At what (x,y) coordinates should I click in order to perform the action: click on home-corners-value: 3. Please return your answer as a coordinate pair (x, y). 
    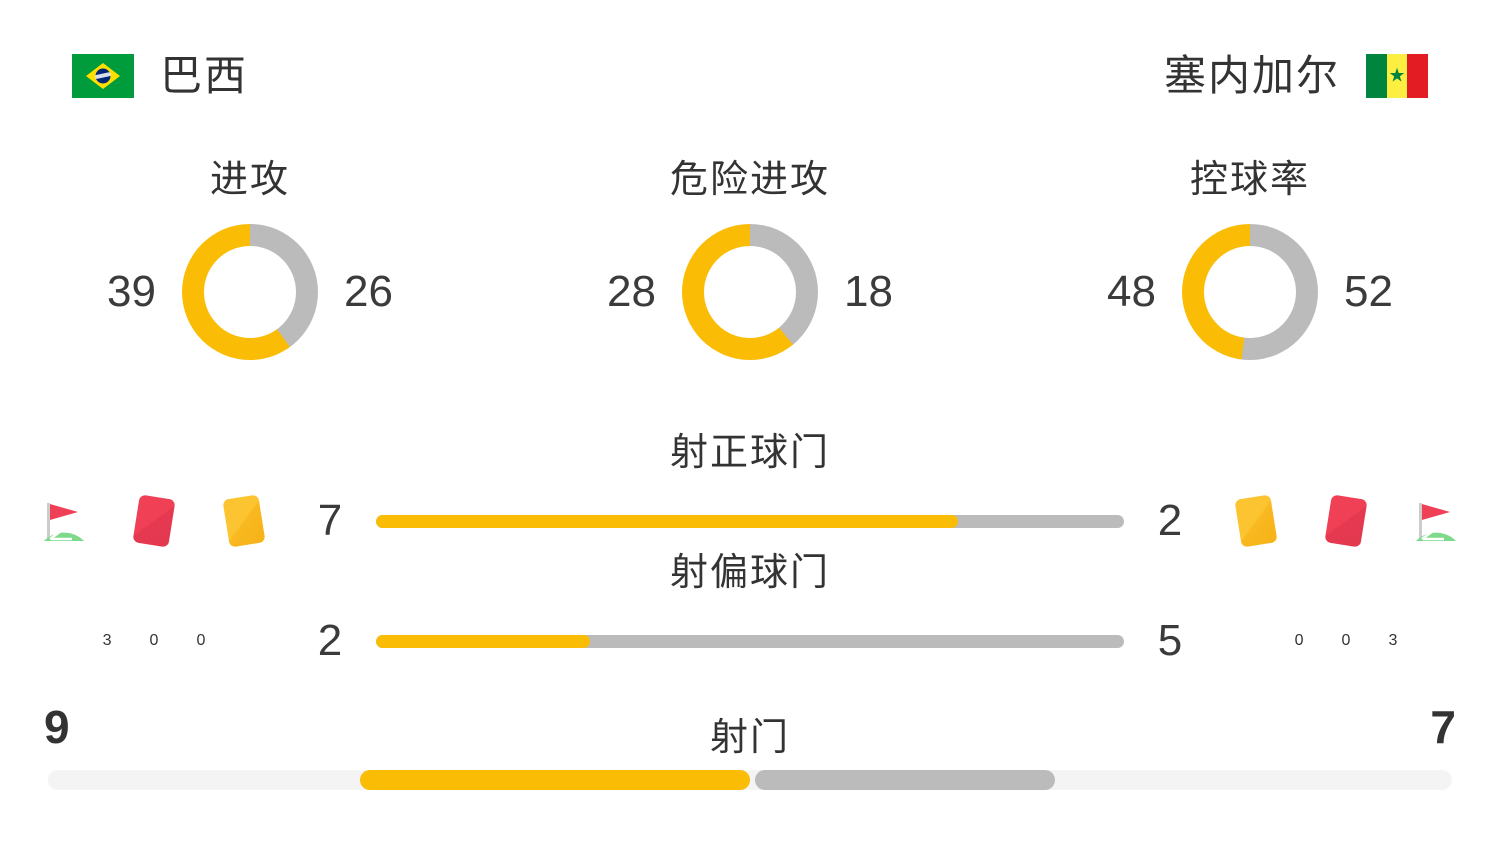
    Looking at the image, I should click on (107, 640).